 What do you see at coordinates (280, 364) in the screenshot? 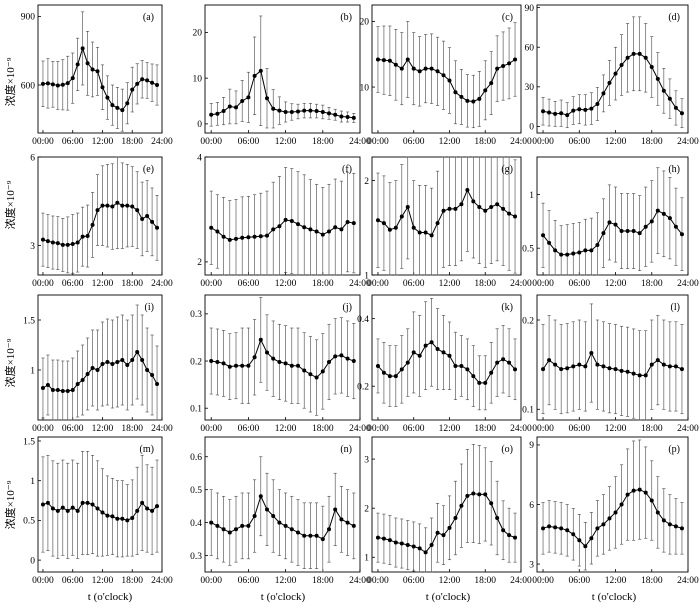
I see `panel-j: 00:00 06:00 12:00 18:00 24:00 0.1 0.2 0.3 (j)` at bounding box center [280, 364].